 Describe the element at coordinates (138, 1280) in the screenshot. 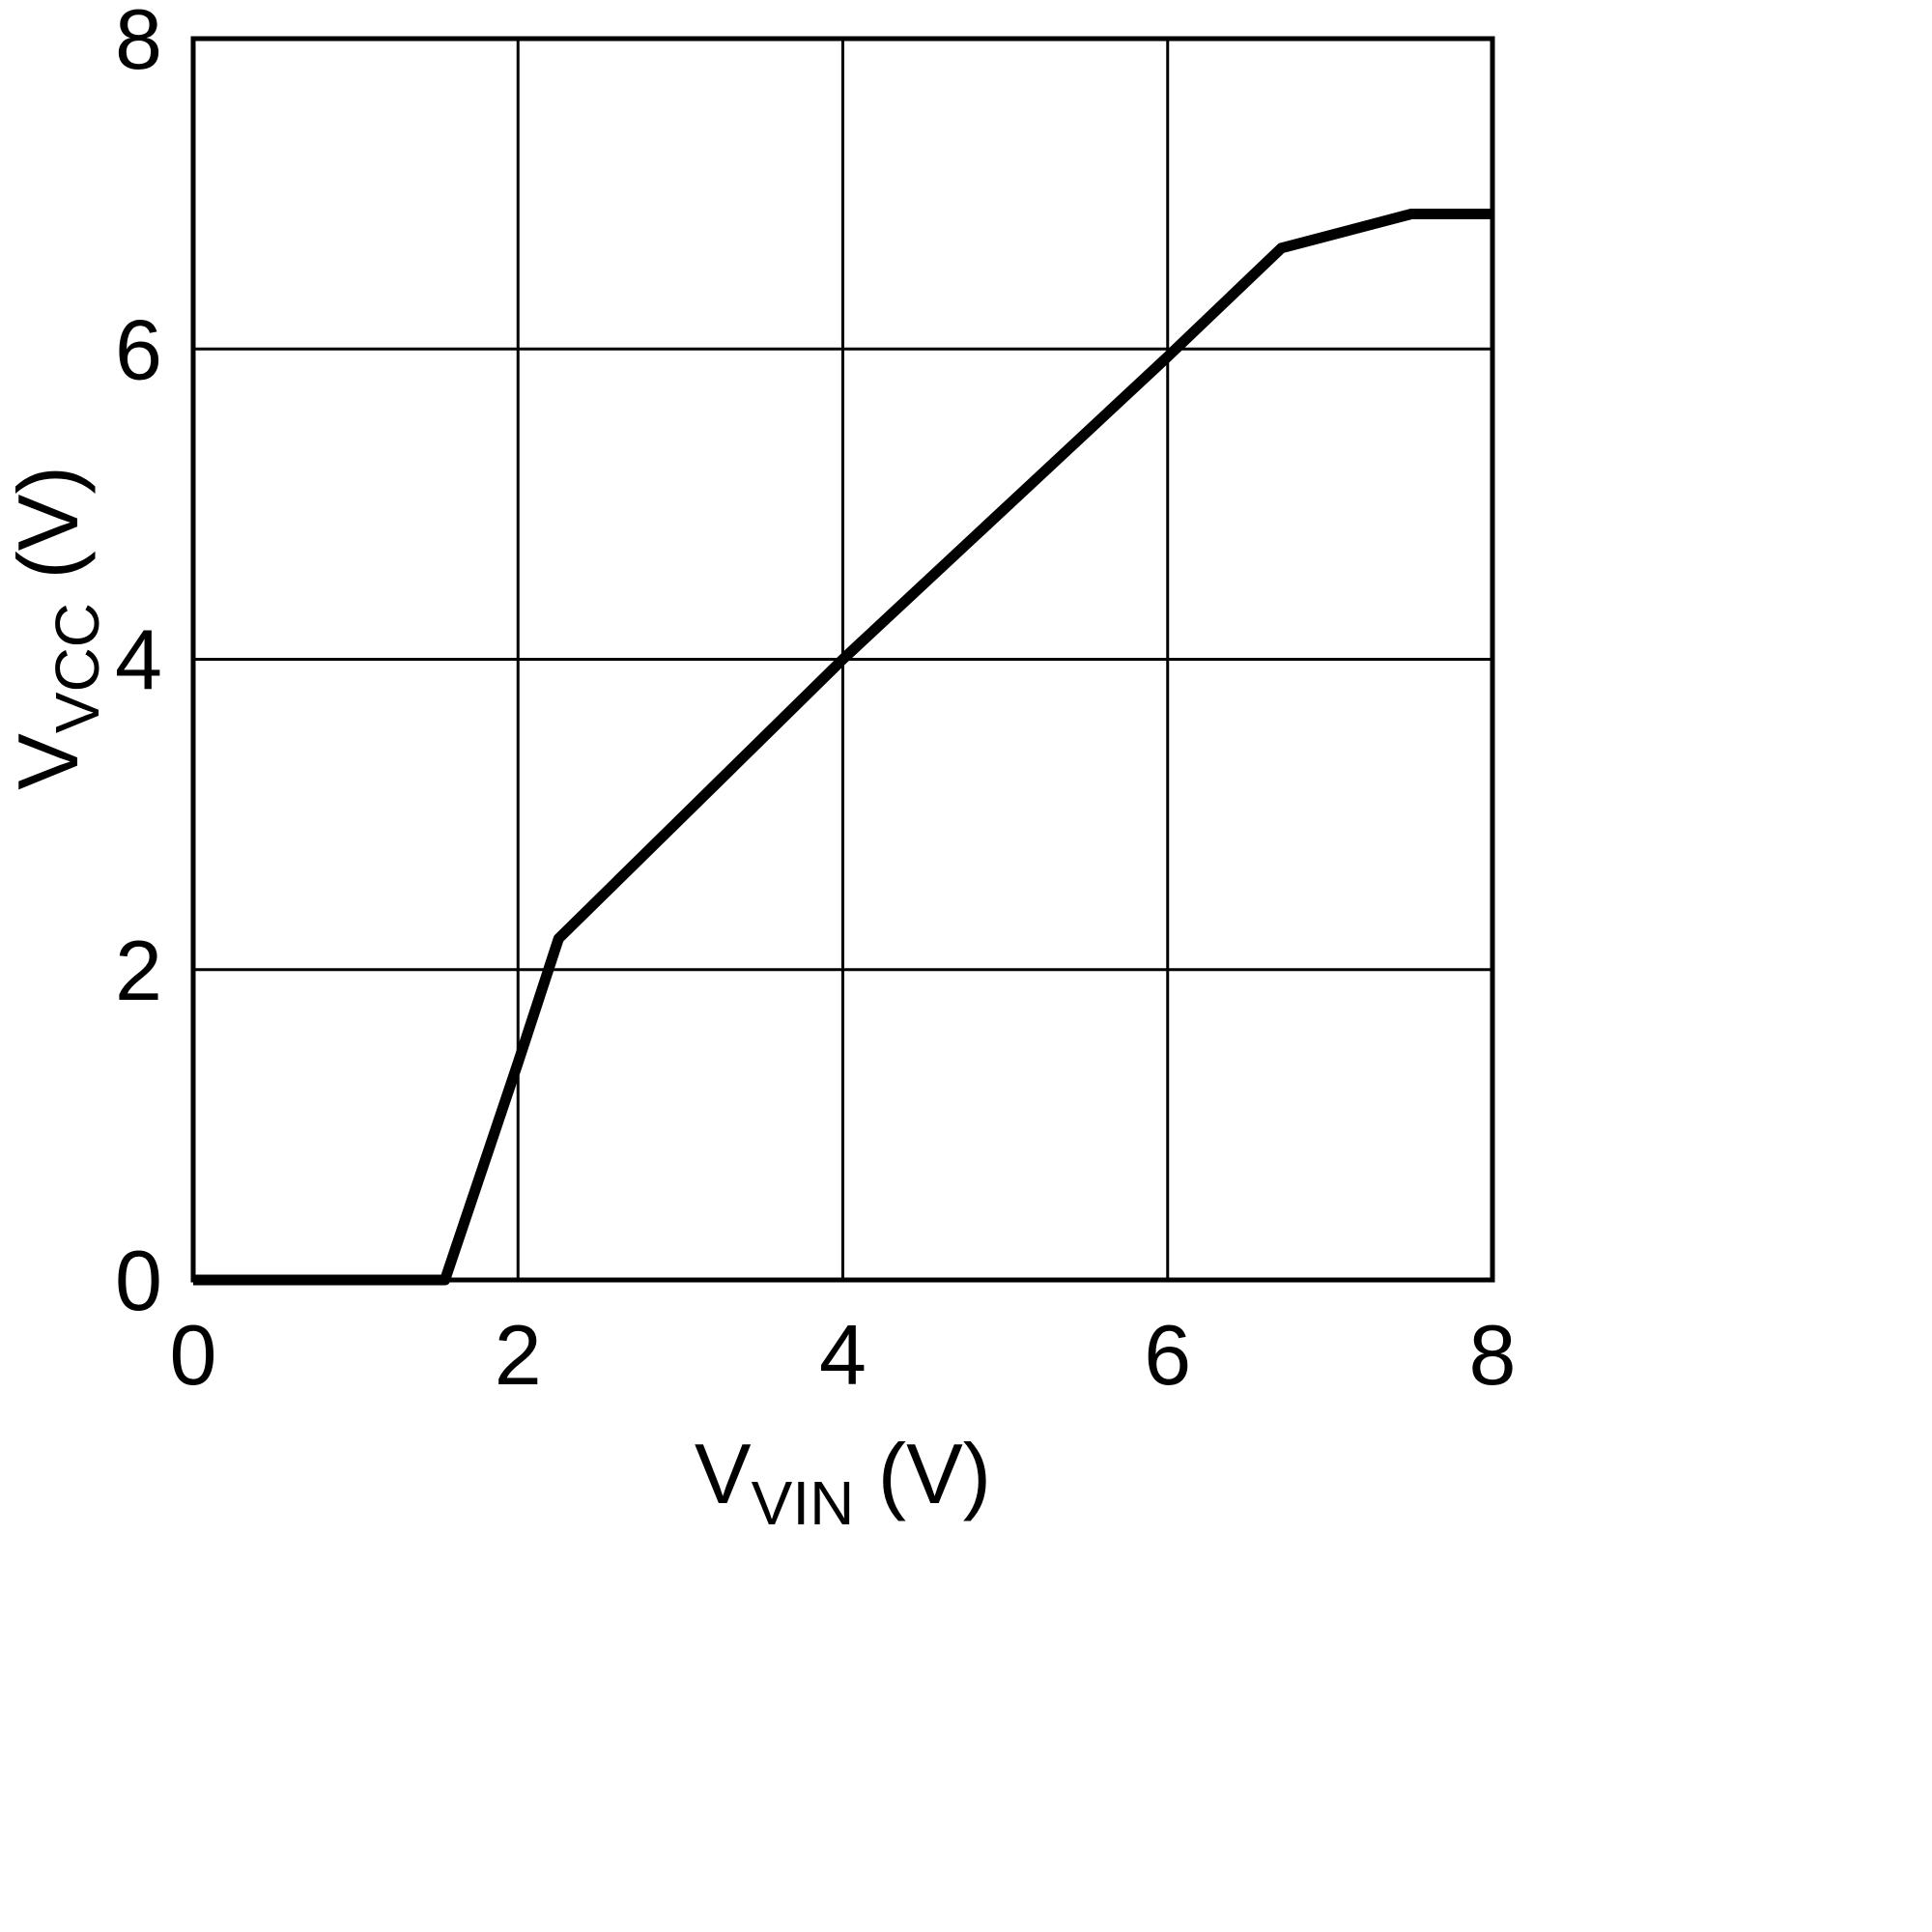

I see `y-tick-label: 0` at that location.